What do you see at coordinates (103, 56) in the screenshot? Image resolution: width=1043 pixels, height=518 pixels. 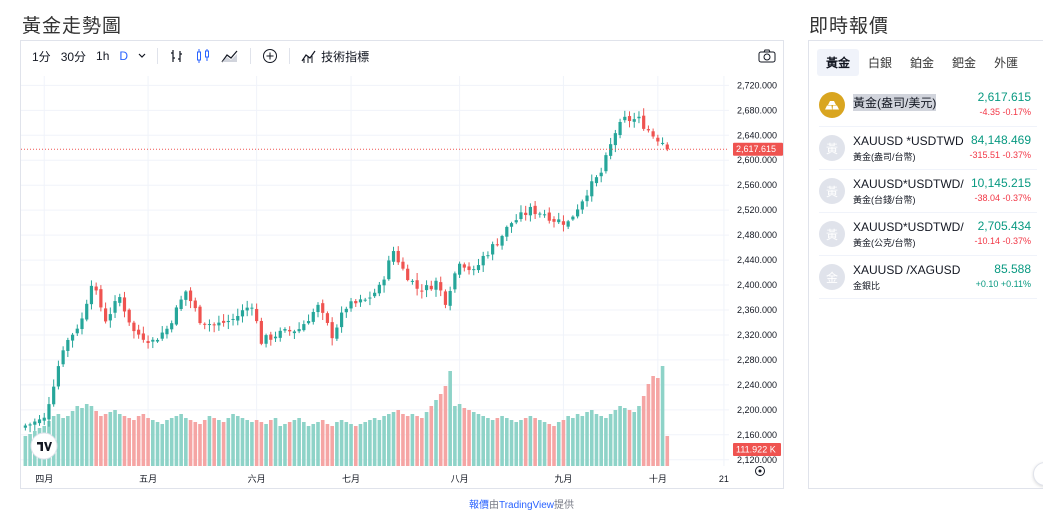 I see `interval-1h-button: 1h` at bounding box center [103, 56].